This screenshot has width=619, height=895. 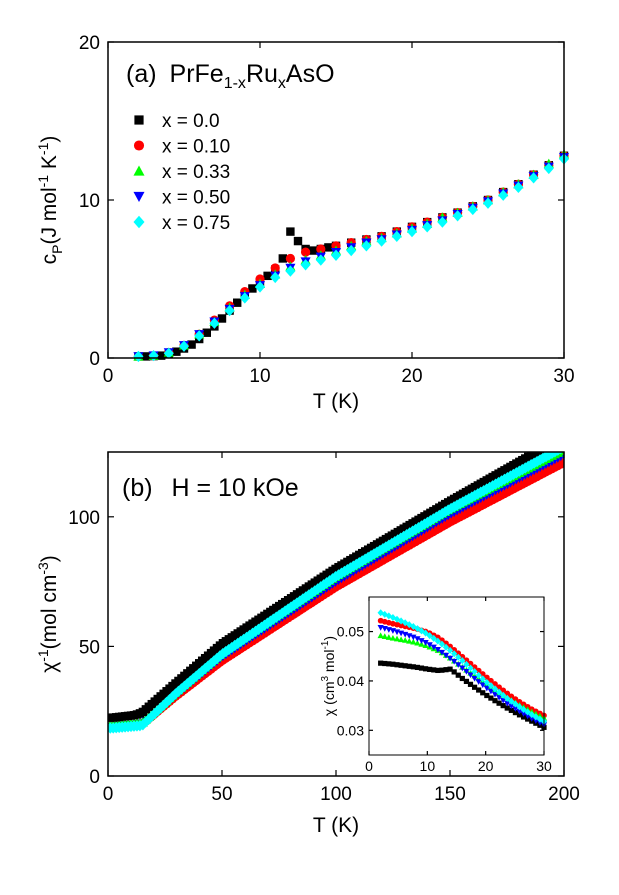 What do you see at coordinates (328, 676) in the screenshot?
I see `inset-y-axis-label: χ (cm3 mol-1)` at bounding box center [328, 676].